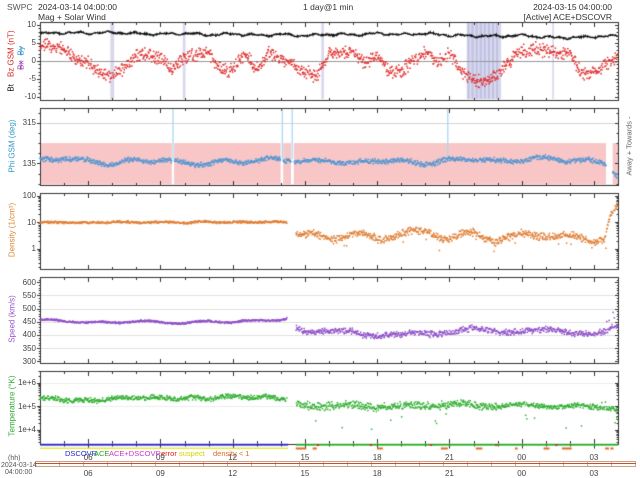 The image size is (640, 478). What do you see at coordinates (29, 348) in the screenshot?
I see `y-tick-label: 350` at bounding box center [29, 348].